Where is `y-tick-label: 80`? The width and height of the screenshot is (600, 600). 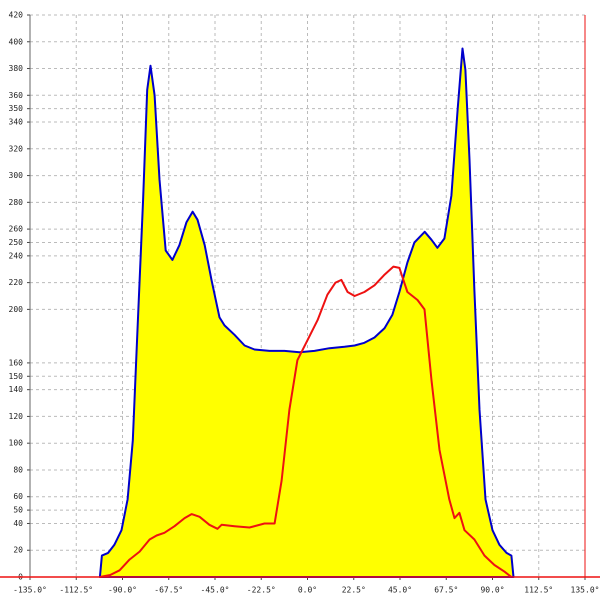
y-tick-label: 80 is located at coordinates (18, 469).